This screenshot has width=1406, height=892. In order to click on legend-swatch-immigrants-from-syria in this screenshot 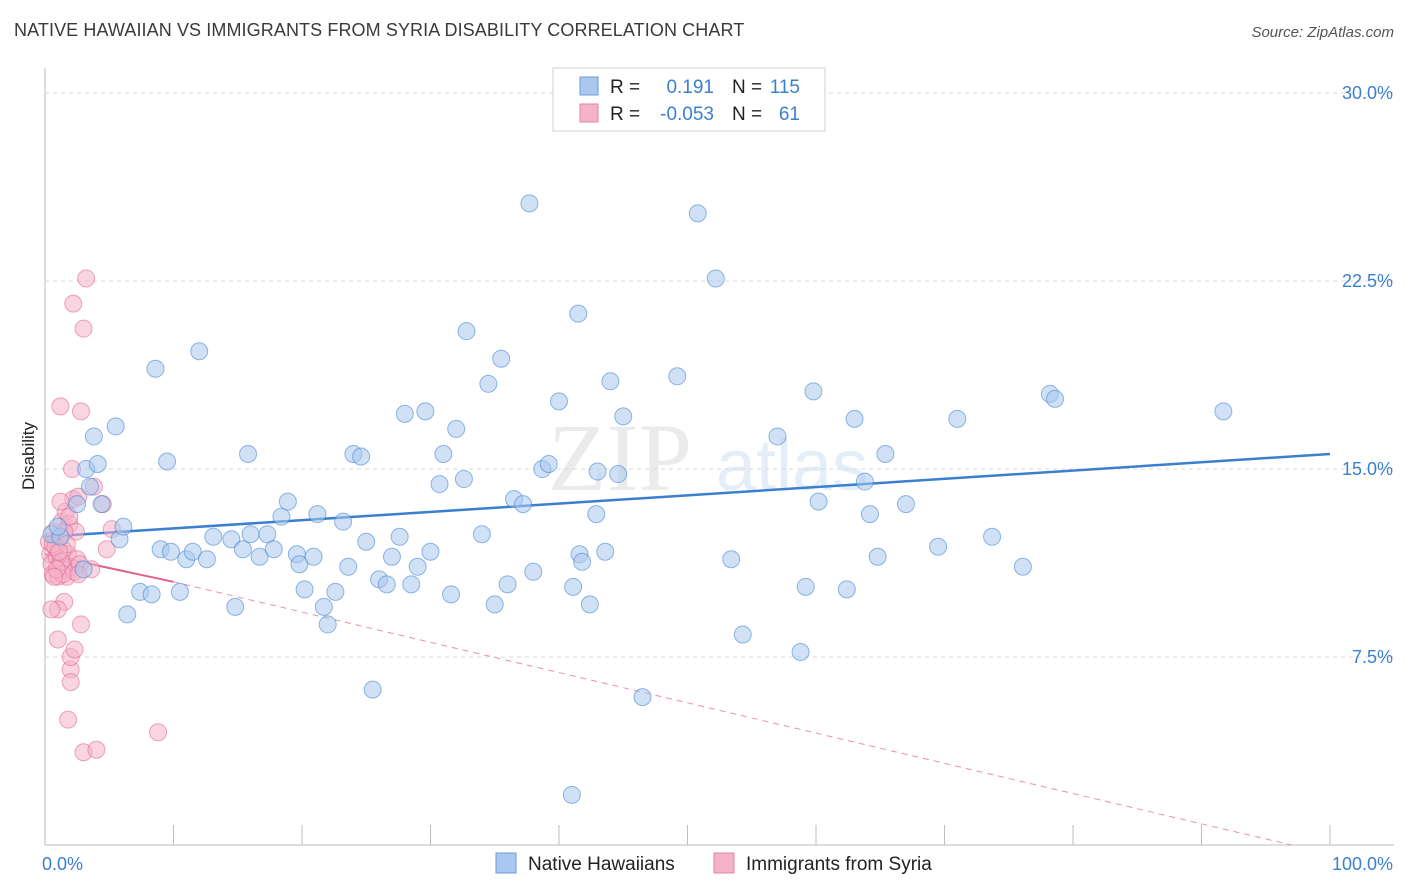, I will do `click(724, 863)`.